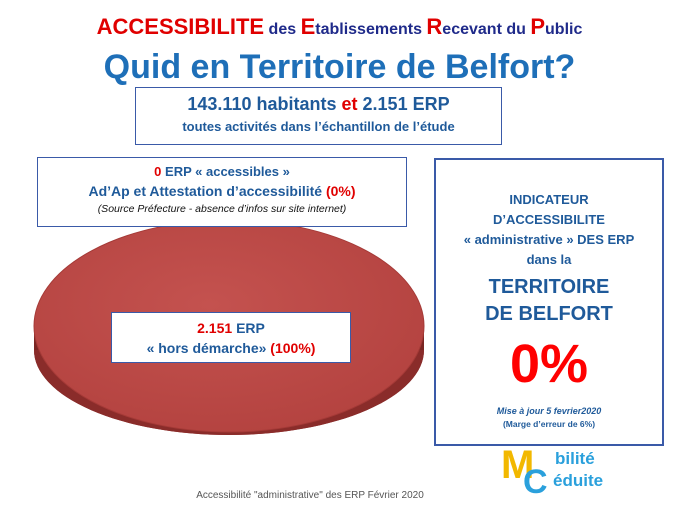 The height and width of the screenshot is (514, 679). What do you see at coordinates (518, 465) in the screenshot?
I see `logo-m: M` at bounding box center [518, 465].